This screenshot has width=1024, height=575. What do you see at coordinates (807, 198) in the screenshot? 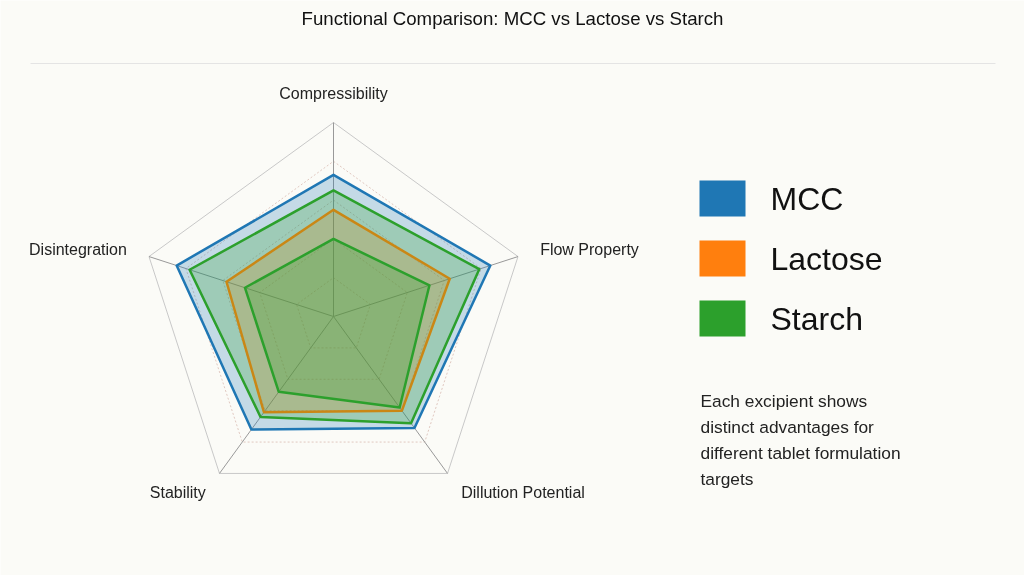
I see `legend-label: MCC` at bounding box center [807, 198].